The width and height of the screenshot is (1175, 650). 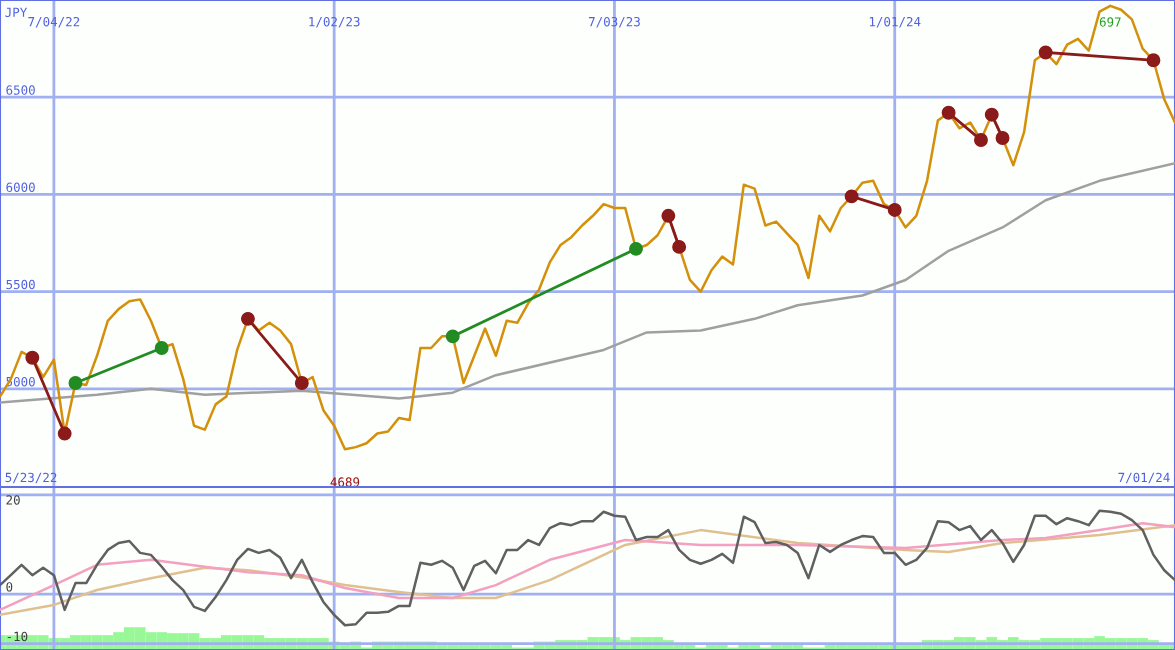 What do you see at coordinates (54, 22) in the screenshot?
I see `x-tick-label: 7/04/22` at bounding box center [54, 22].